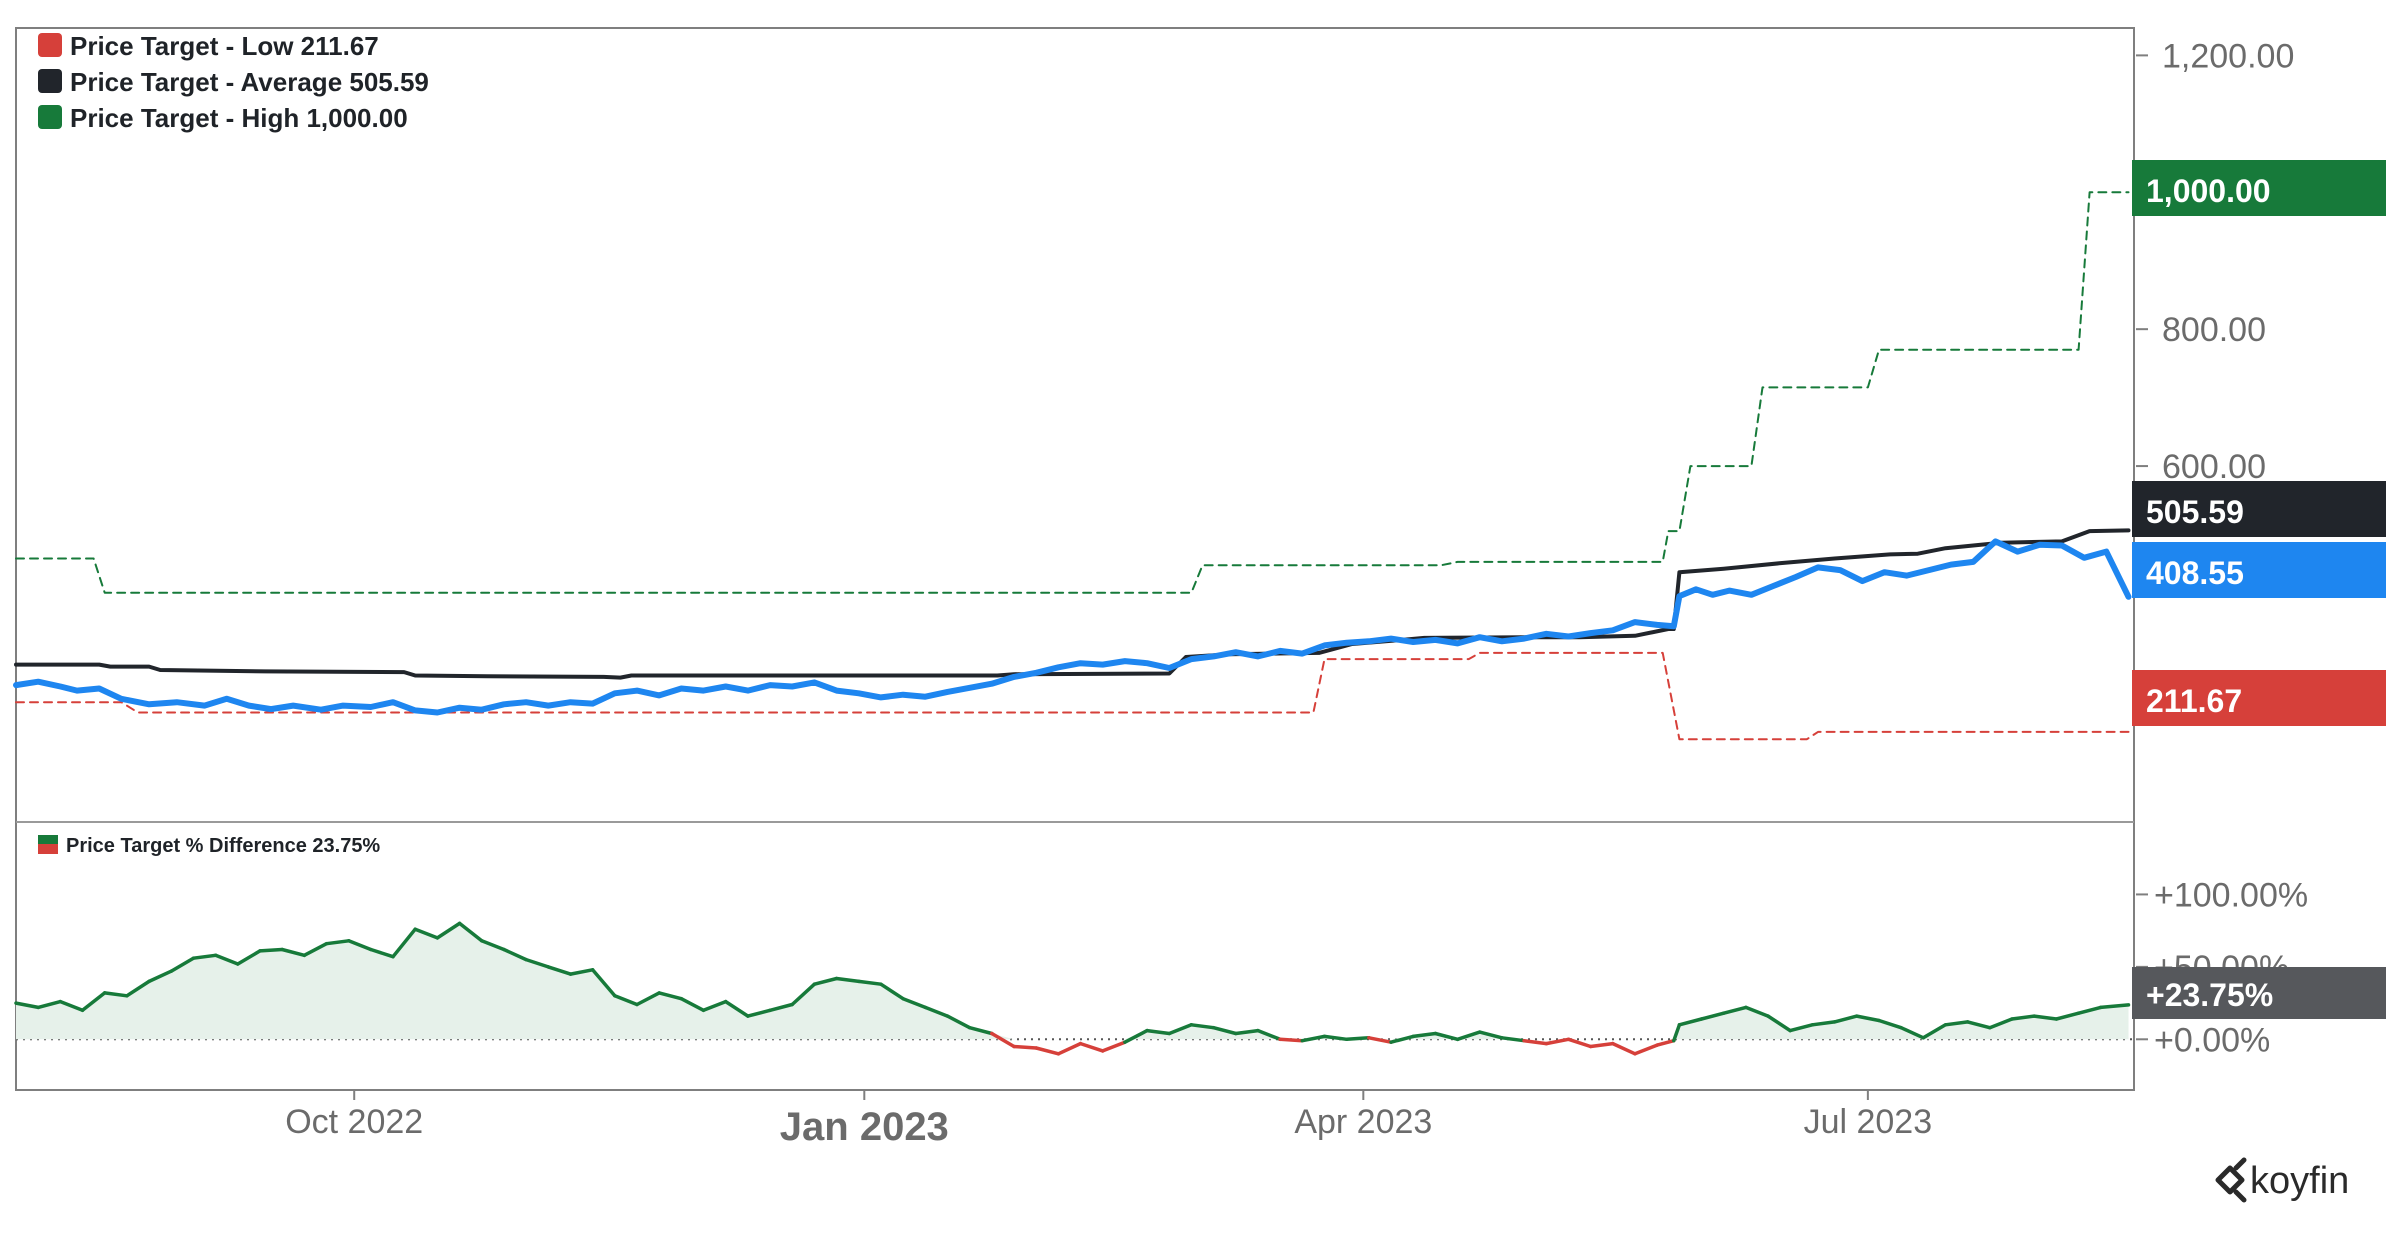 The height and width of the screenshot is (1245, 2400). Describe the element at coordinates (2215, 261) in the screenshot. I see `y-axis-main: 1,200.00 800.00 600.00` at that location.